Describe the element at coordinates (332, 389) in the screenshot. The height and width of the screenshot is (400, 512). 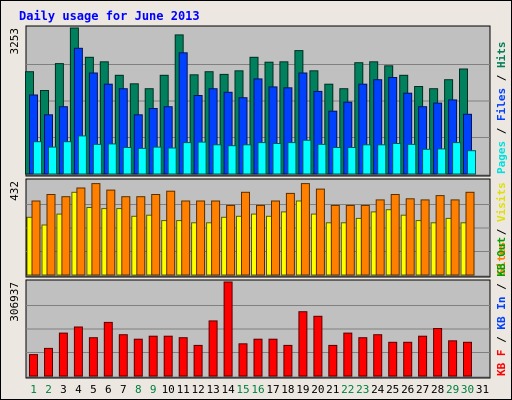
I see `x-tick-label: 21` at that location.